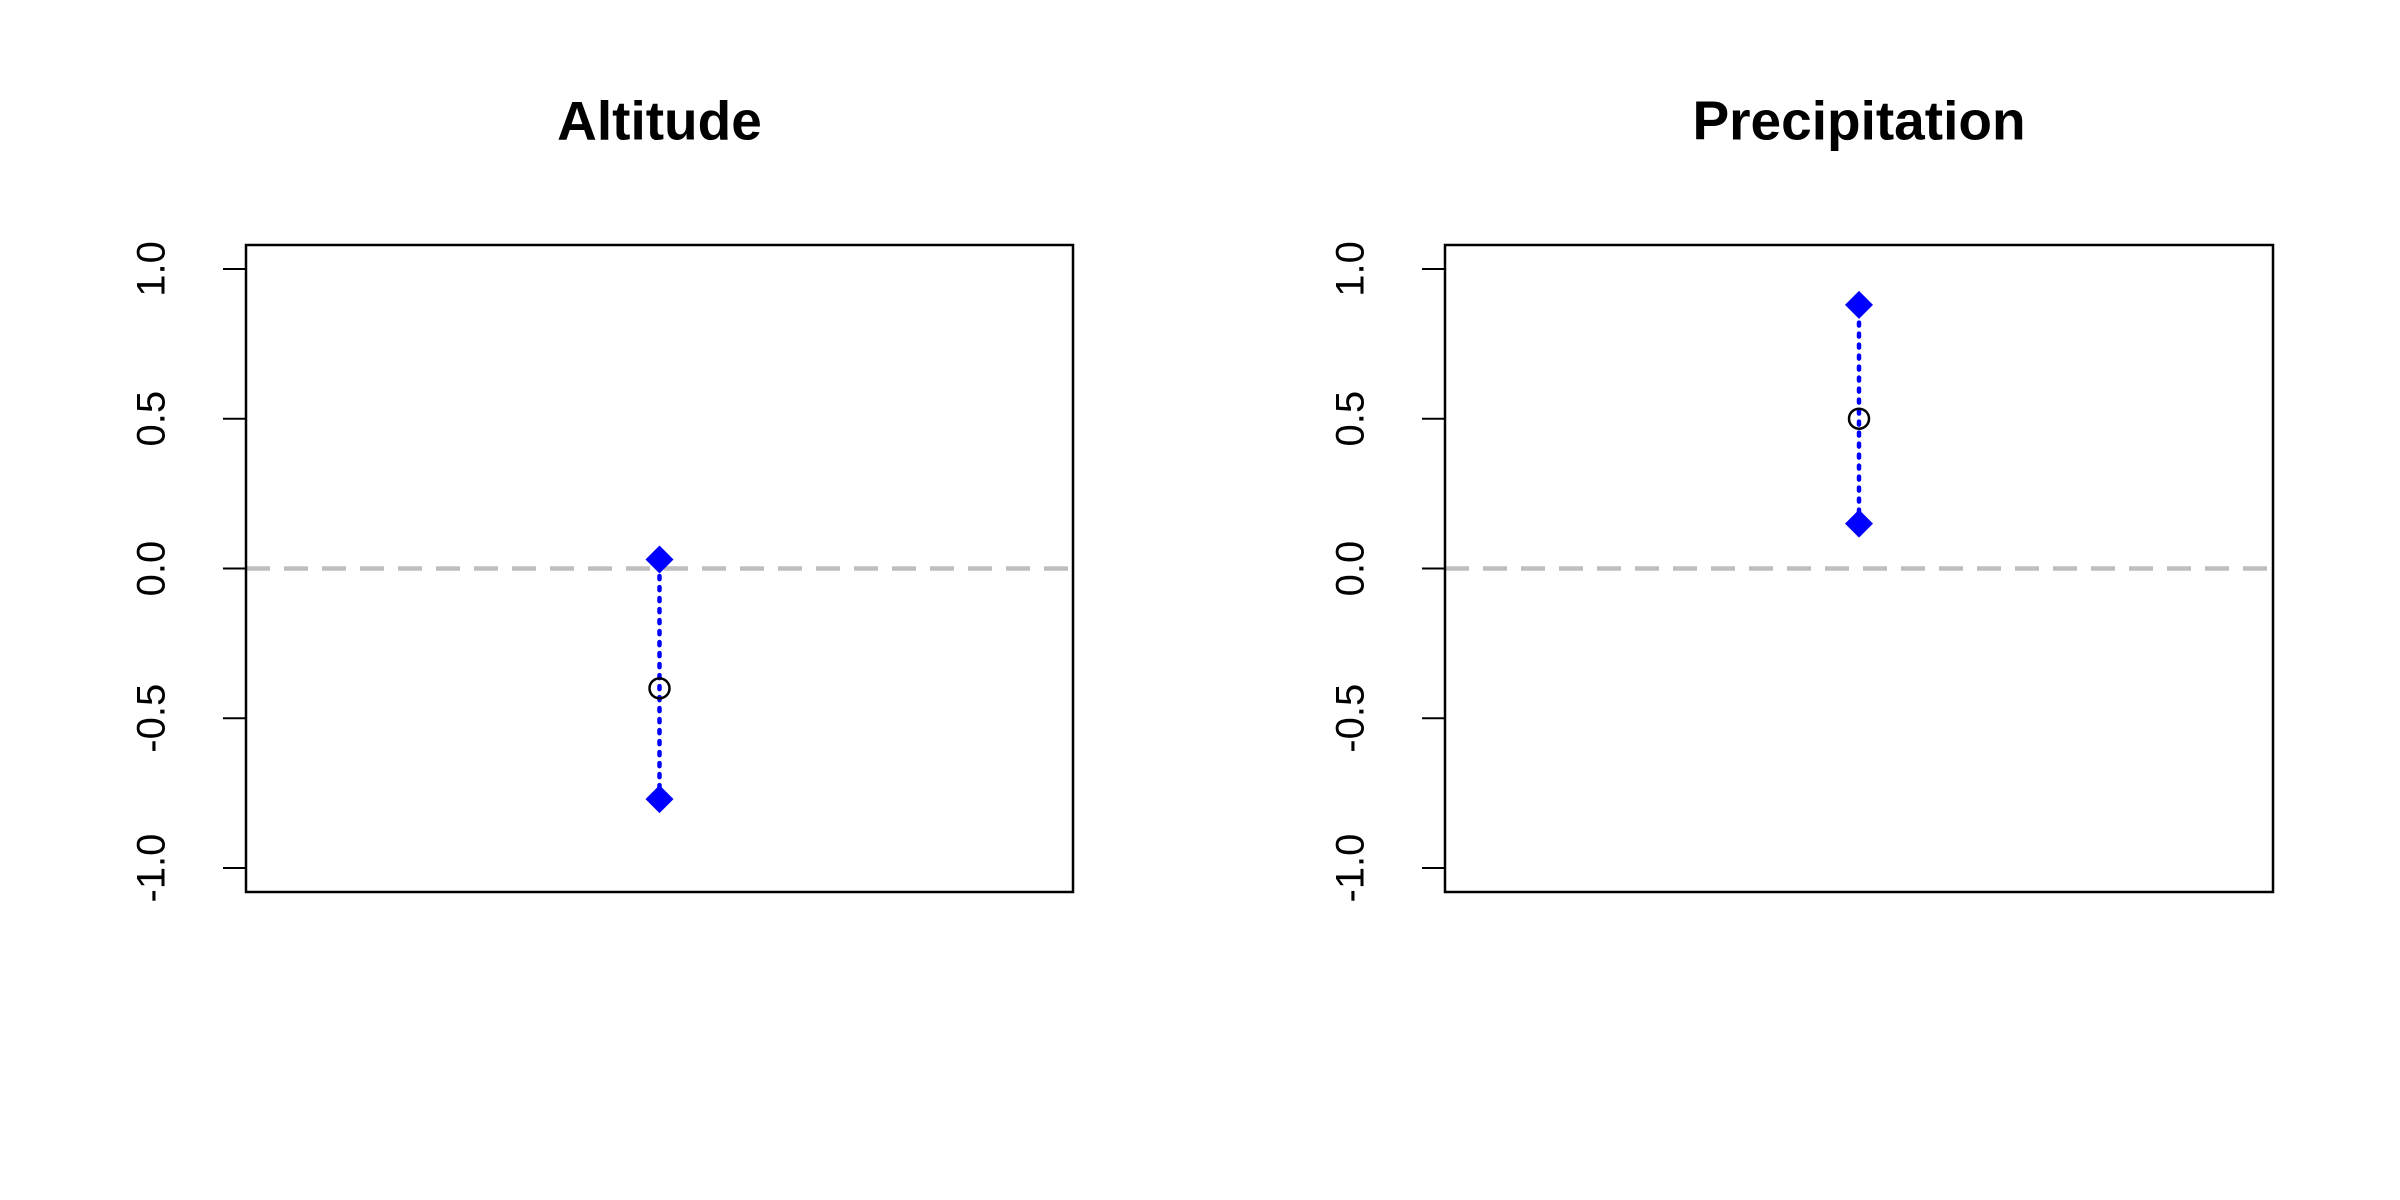  Describe the element at coordinates (659, 121) in the screenshot. I see `chart-title: Altitude` at that location.